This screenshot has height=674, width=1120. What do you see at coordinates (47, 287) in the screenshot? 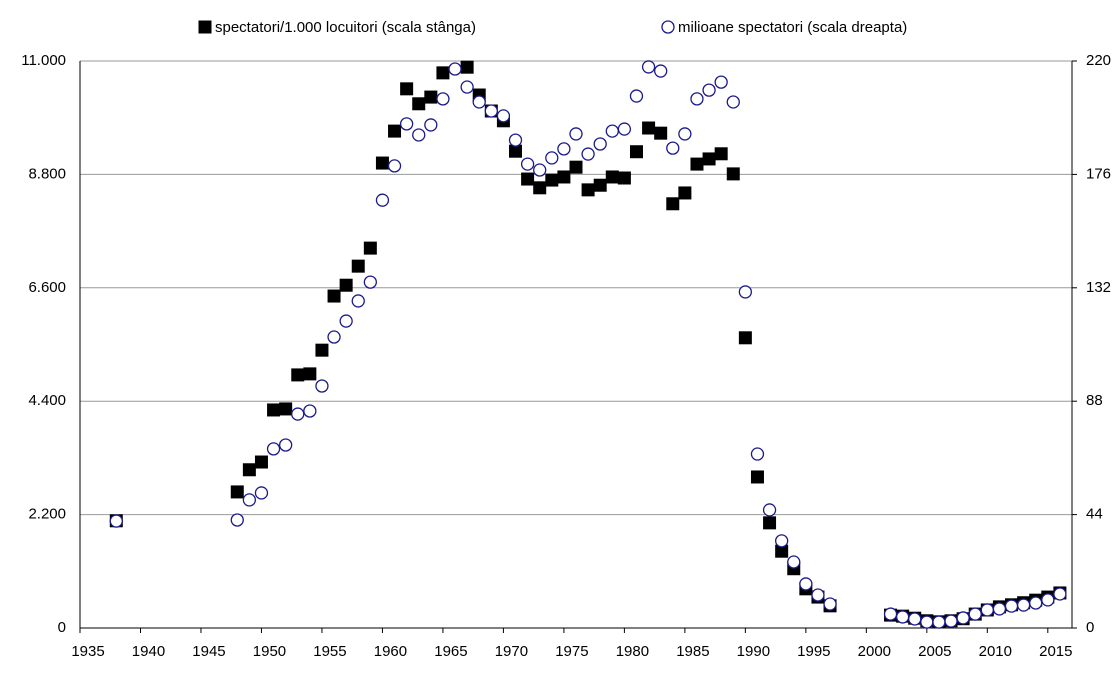
I see `y-tick-label: 6.600` at bounding box center [47, 287].